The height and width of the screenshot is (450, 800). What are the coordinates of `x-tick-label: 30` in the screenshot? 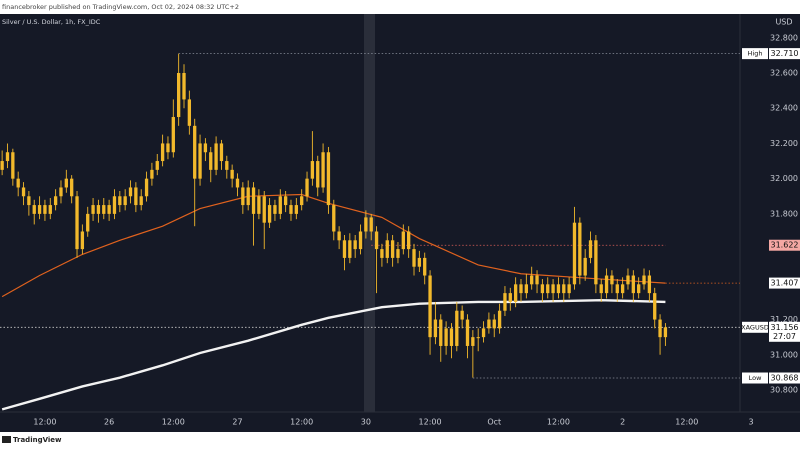 It's located at (366, 422).